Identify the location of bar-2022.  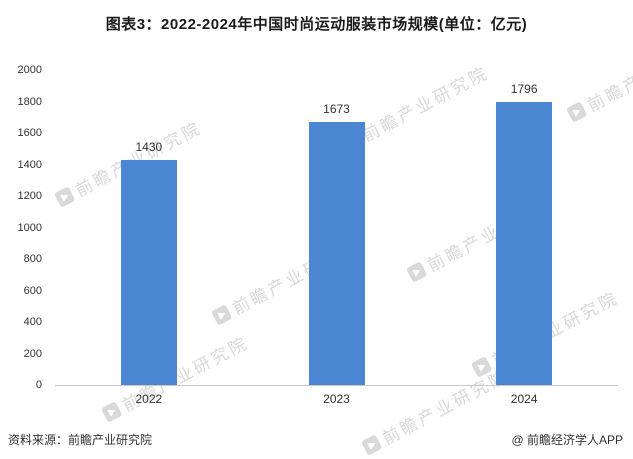
(148, 272).